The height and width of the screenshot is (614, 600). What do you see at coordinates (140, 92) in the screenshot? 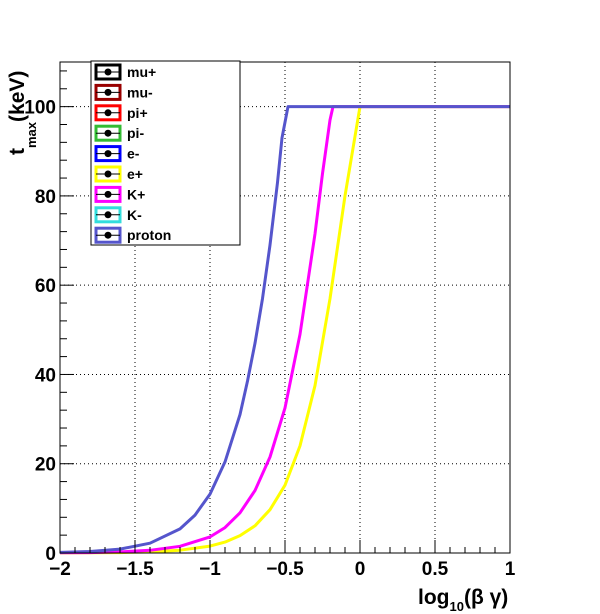
I see `legend-label: mu-` at bounding box center [140, 92].